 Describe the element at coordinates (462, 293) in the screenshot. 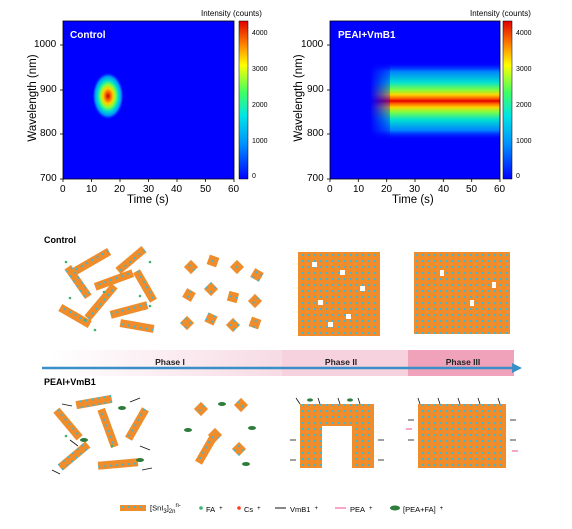

I see `control-phase3-block` at that location.